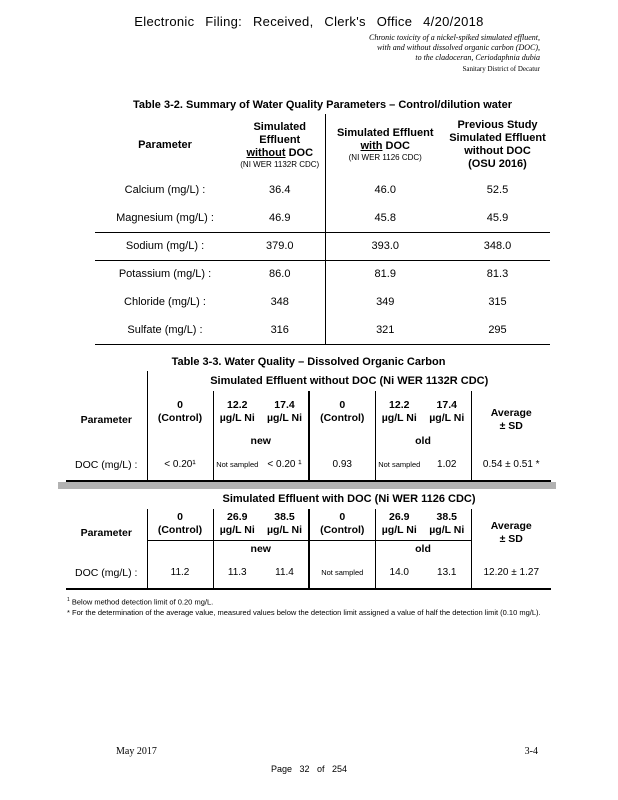 This screenshot has width=618, height=800. What do you see at coordinates (165, 218) in the screenshot?
I see `param-cell: Magnesium (mg/L) :` at bounding box center [165, 218].